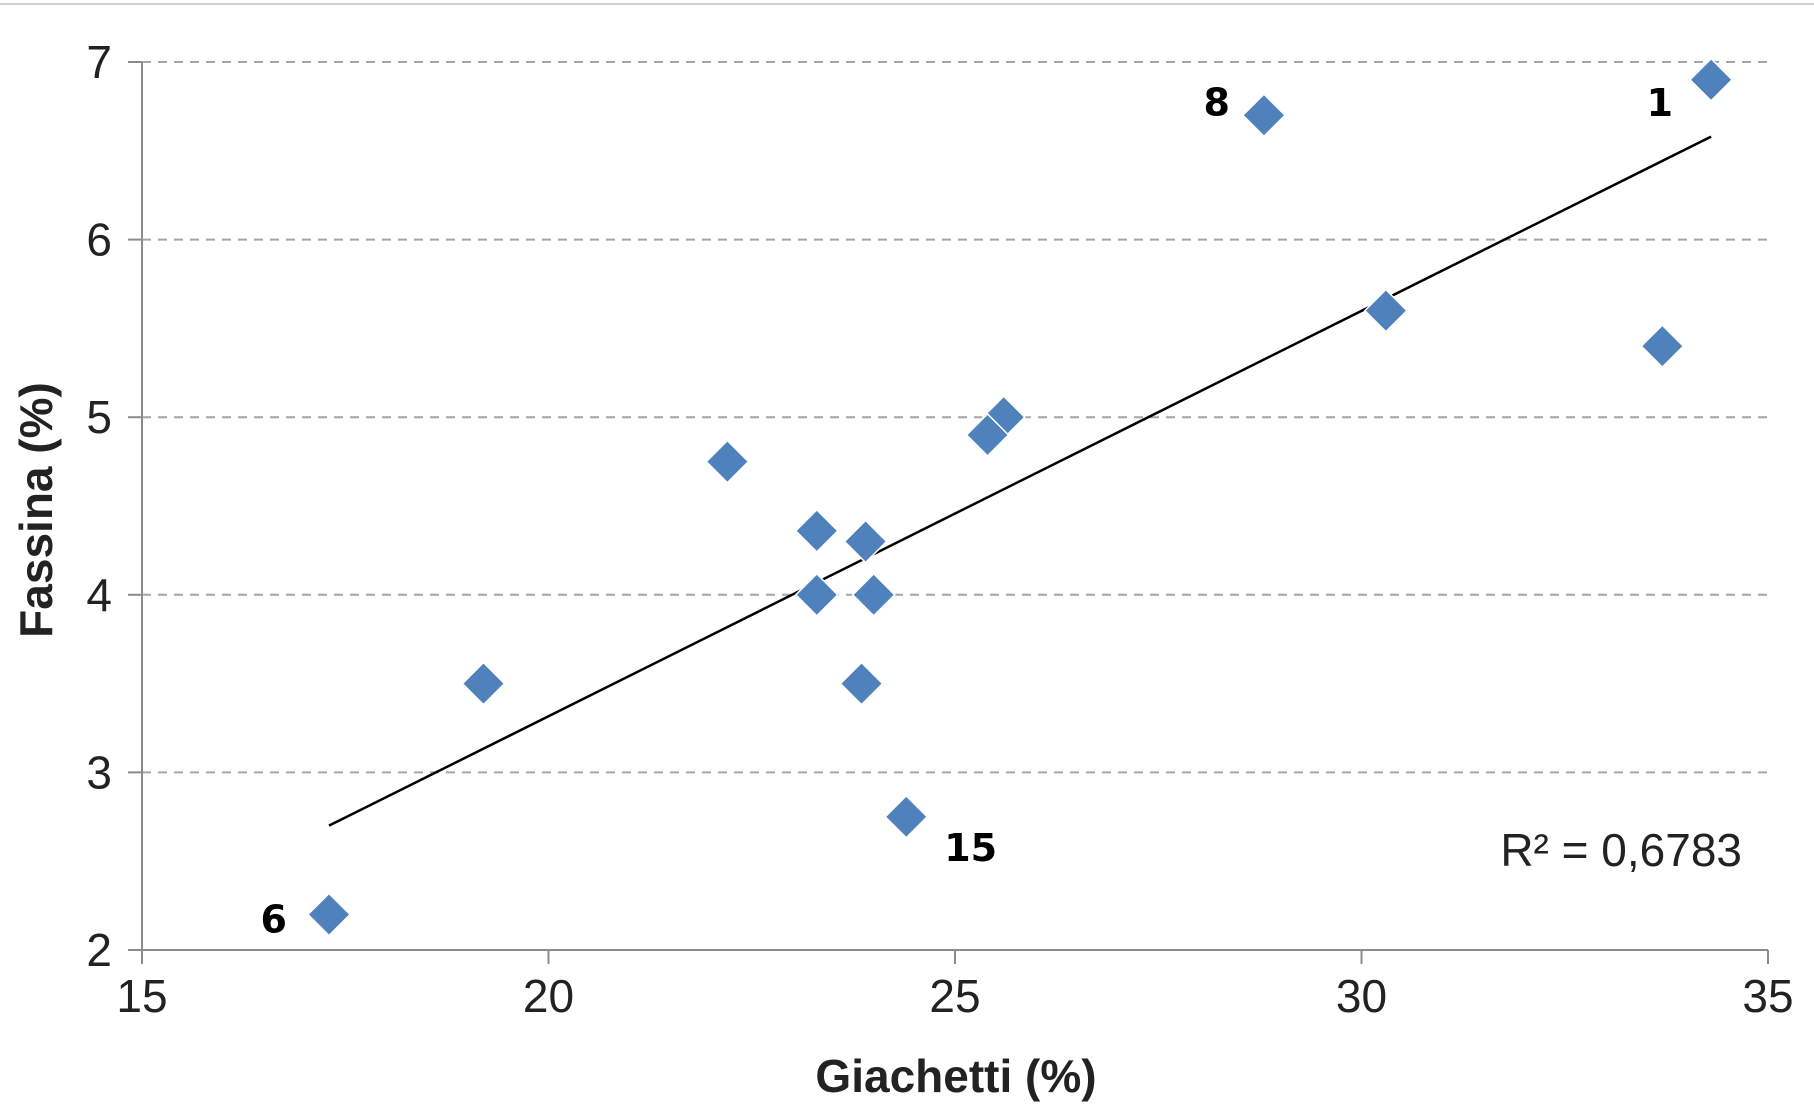 The image size is (1814, 1104). I want to click on y-tick-label-7: 7, so click(99, 62).